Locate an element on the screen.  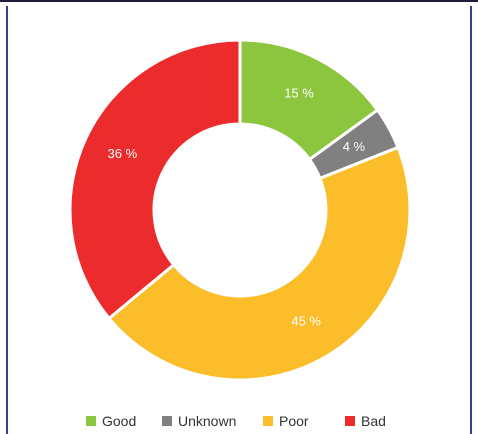
legend-swatch-good is located at coordinates (91, 421).